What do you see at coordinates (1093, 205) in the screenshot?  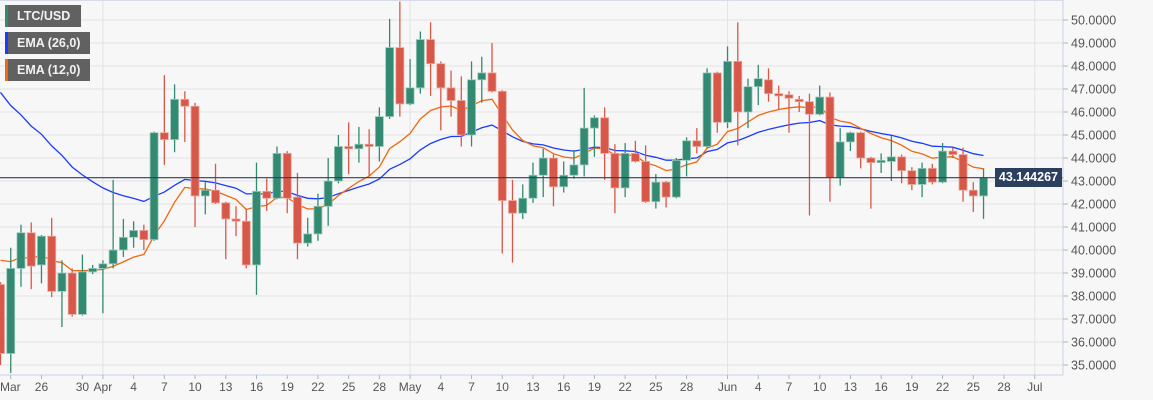 I see `y-tick-label: 42.0000` at bounding box center [1093, 205].